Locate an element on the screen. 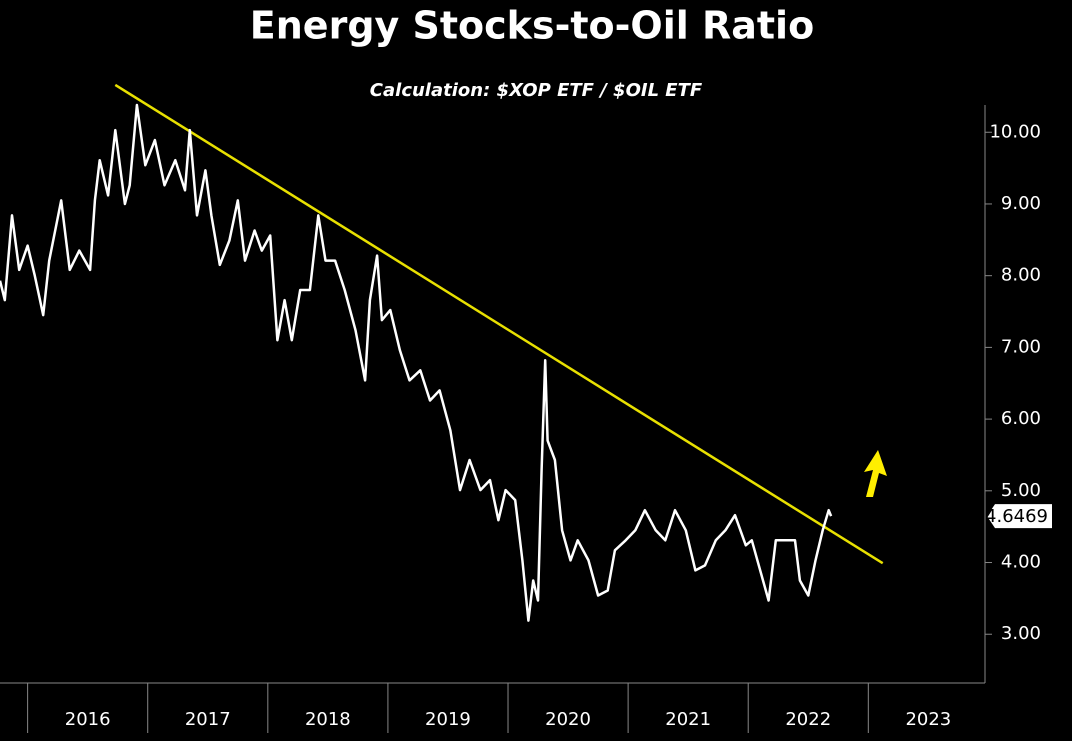 The image size is (1072, 741). x-tick-label: 2019 is located at coordinates (448, 719).